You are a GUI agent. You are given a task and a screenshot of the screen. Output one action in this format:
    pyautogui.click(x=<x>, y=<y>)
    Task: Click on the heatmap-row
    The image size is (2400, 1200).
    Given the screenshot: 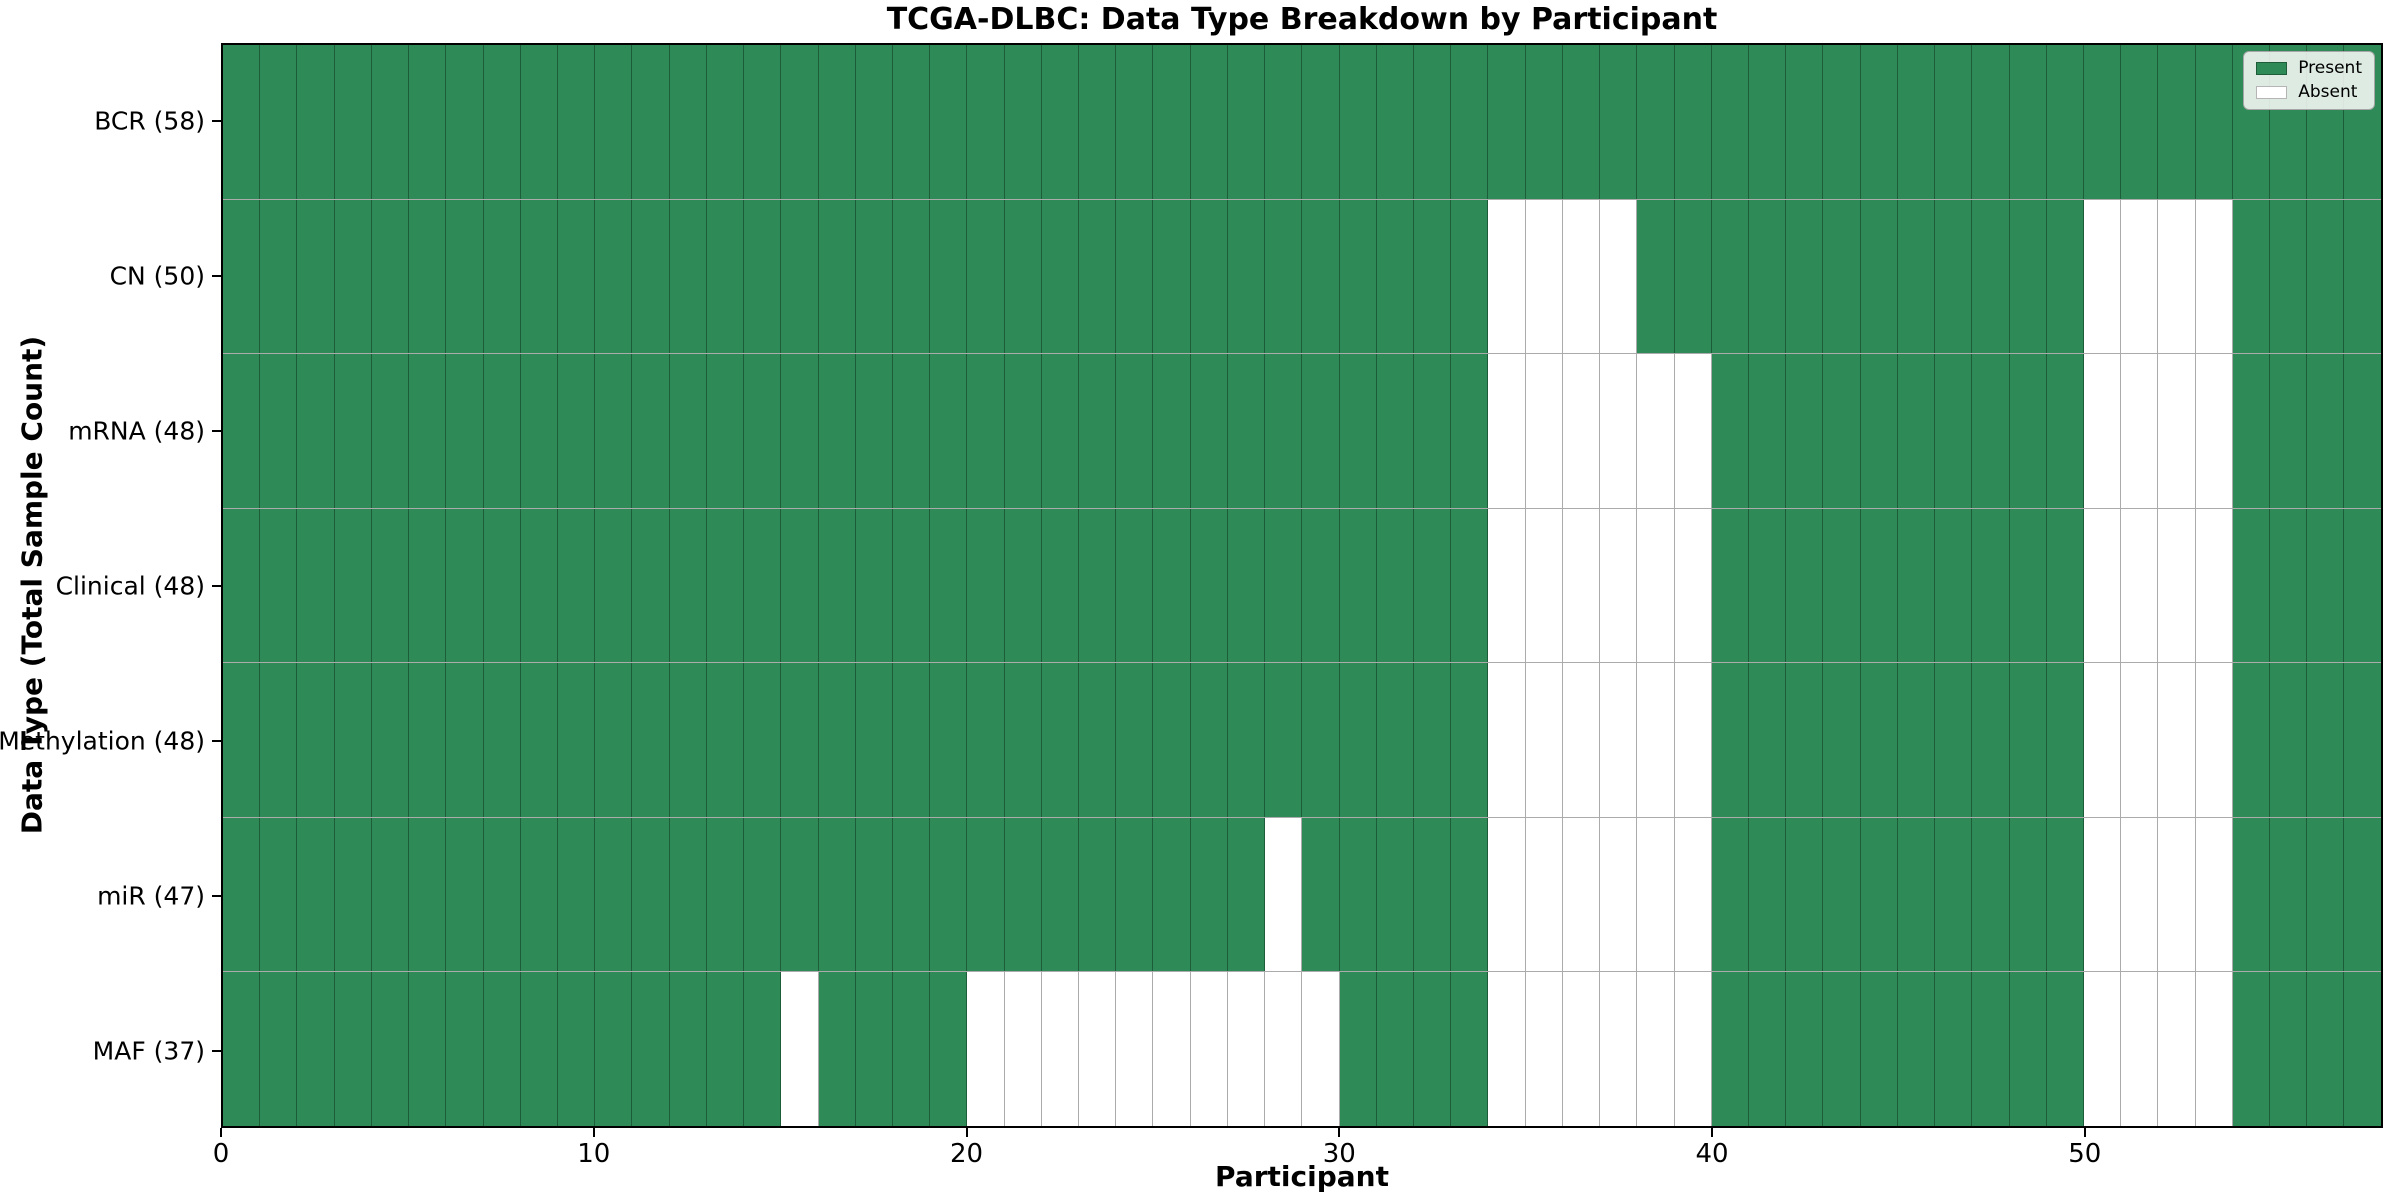 What is the action you would take?
    pyautogui.click(x=1302, y=431)
    